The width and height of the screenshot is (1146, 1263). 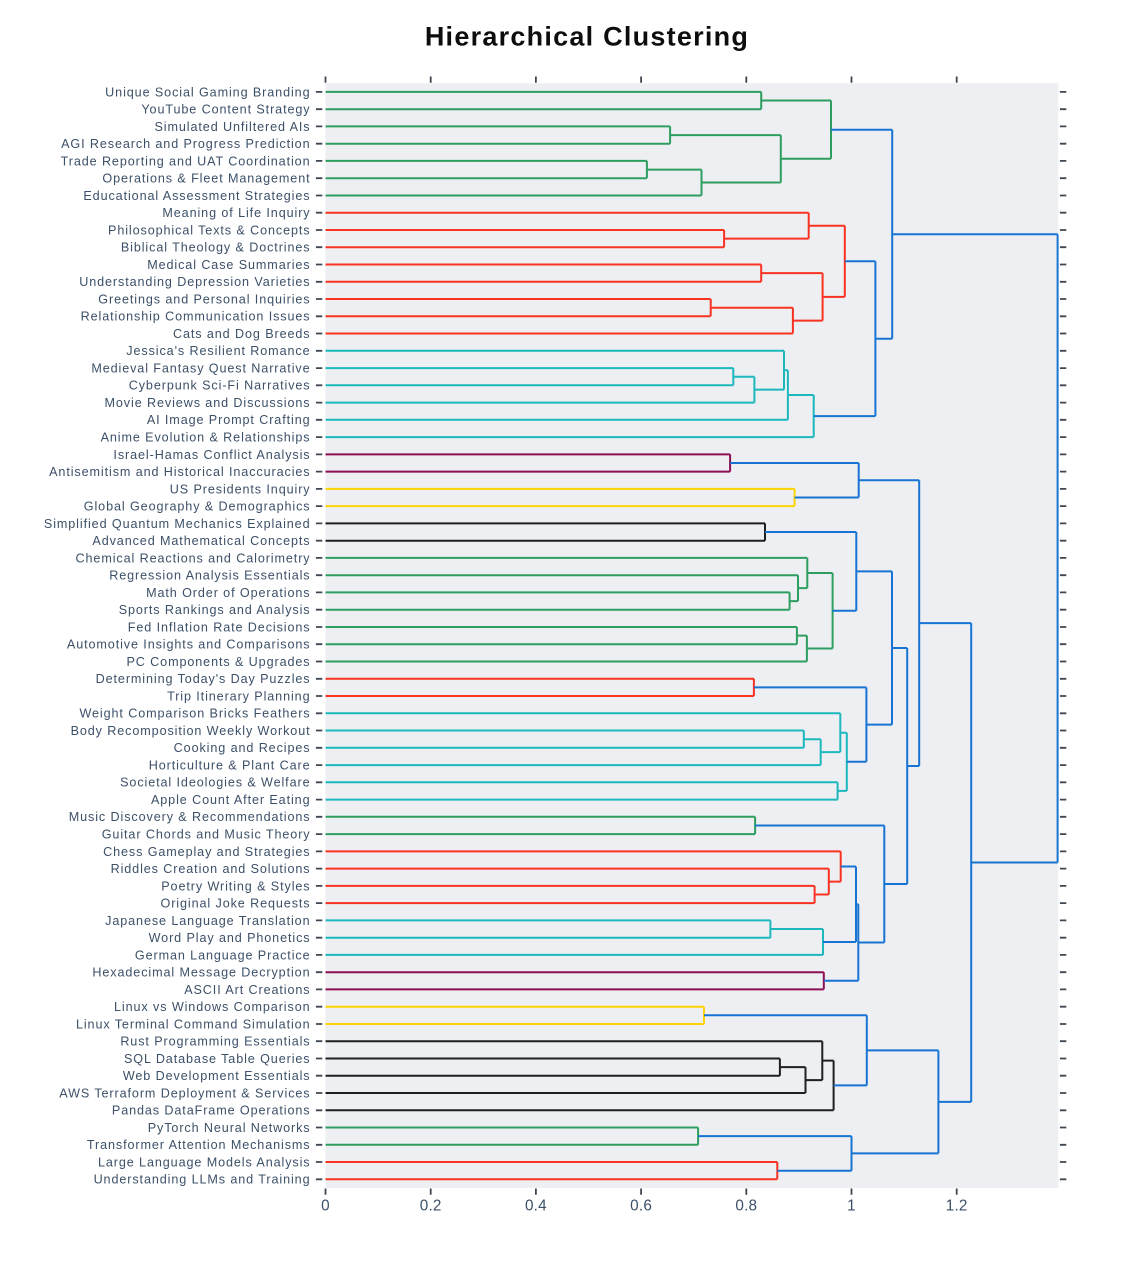 I want to click on svg-text: Movie Reviews and Discussions, so click(x=208, y=403).